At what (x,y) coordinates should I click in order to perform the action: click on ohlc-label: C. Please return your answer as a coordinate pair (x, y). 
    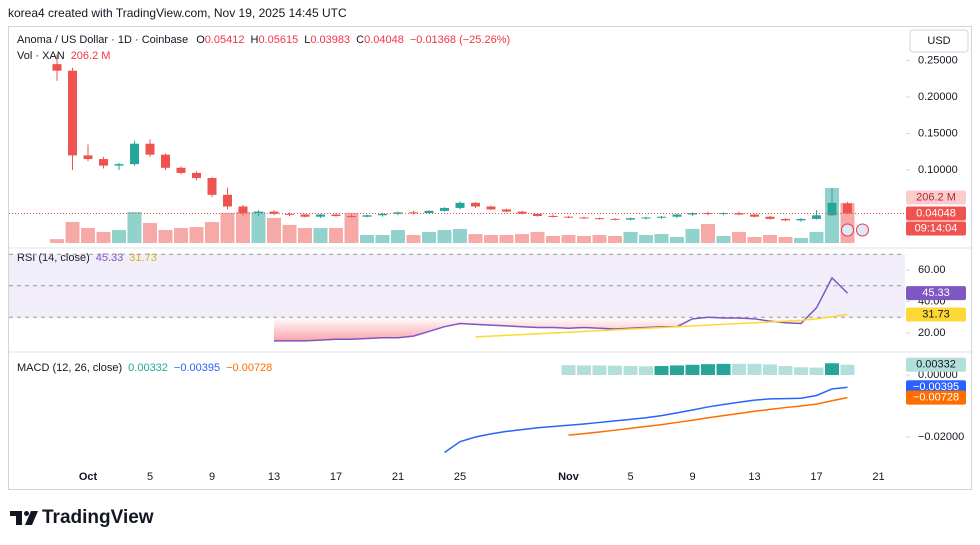
    Looking at the image, I should click on (360, 40).